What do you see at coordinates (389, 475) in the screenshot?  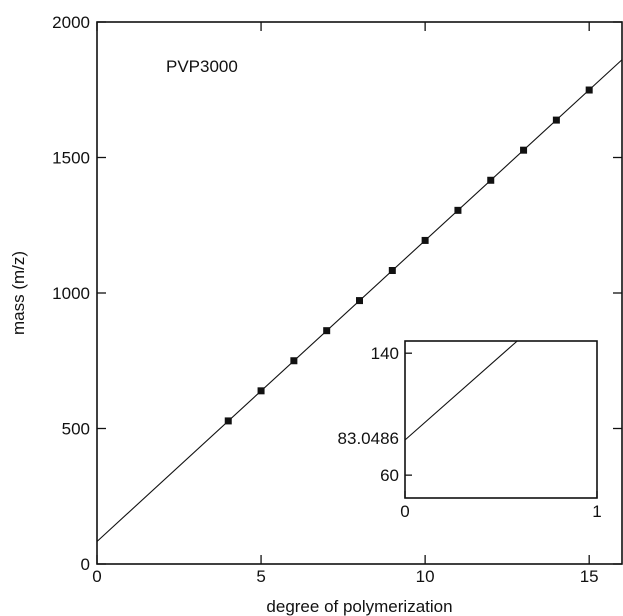 I see `inset-y-tick-label: 60` at bounding box center [389, 475].